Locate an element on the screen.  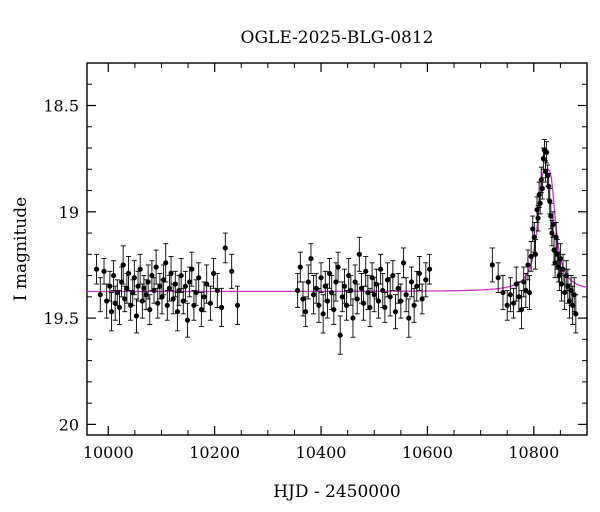
x-axis-label: HJD - 2450000 is located at coordinates (337, 492).